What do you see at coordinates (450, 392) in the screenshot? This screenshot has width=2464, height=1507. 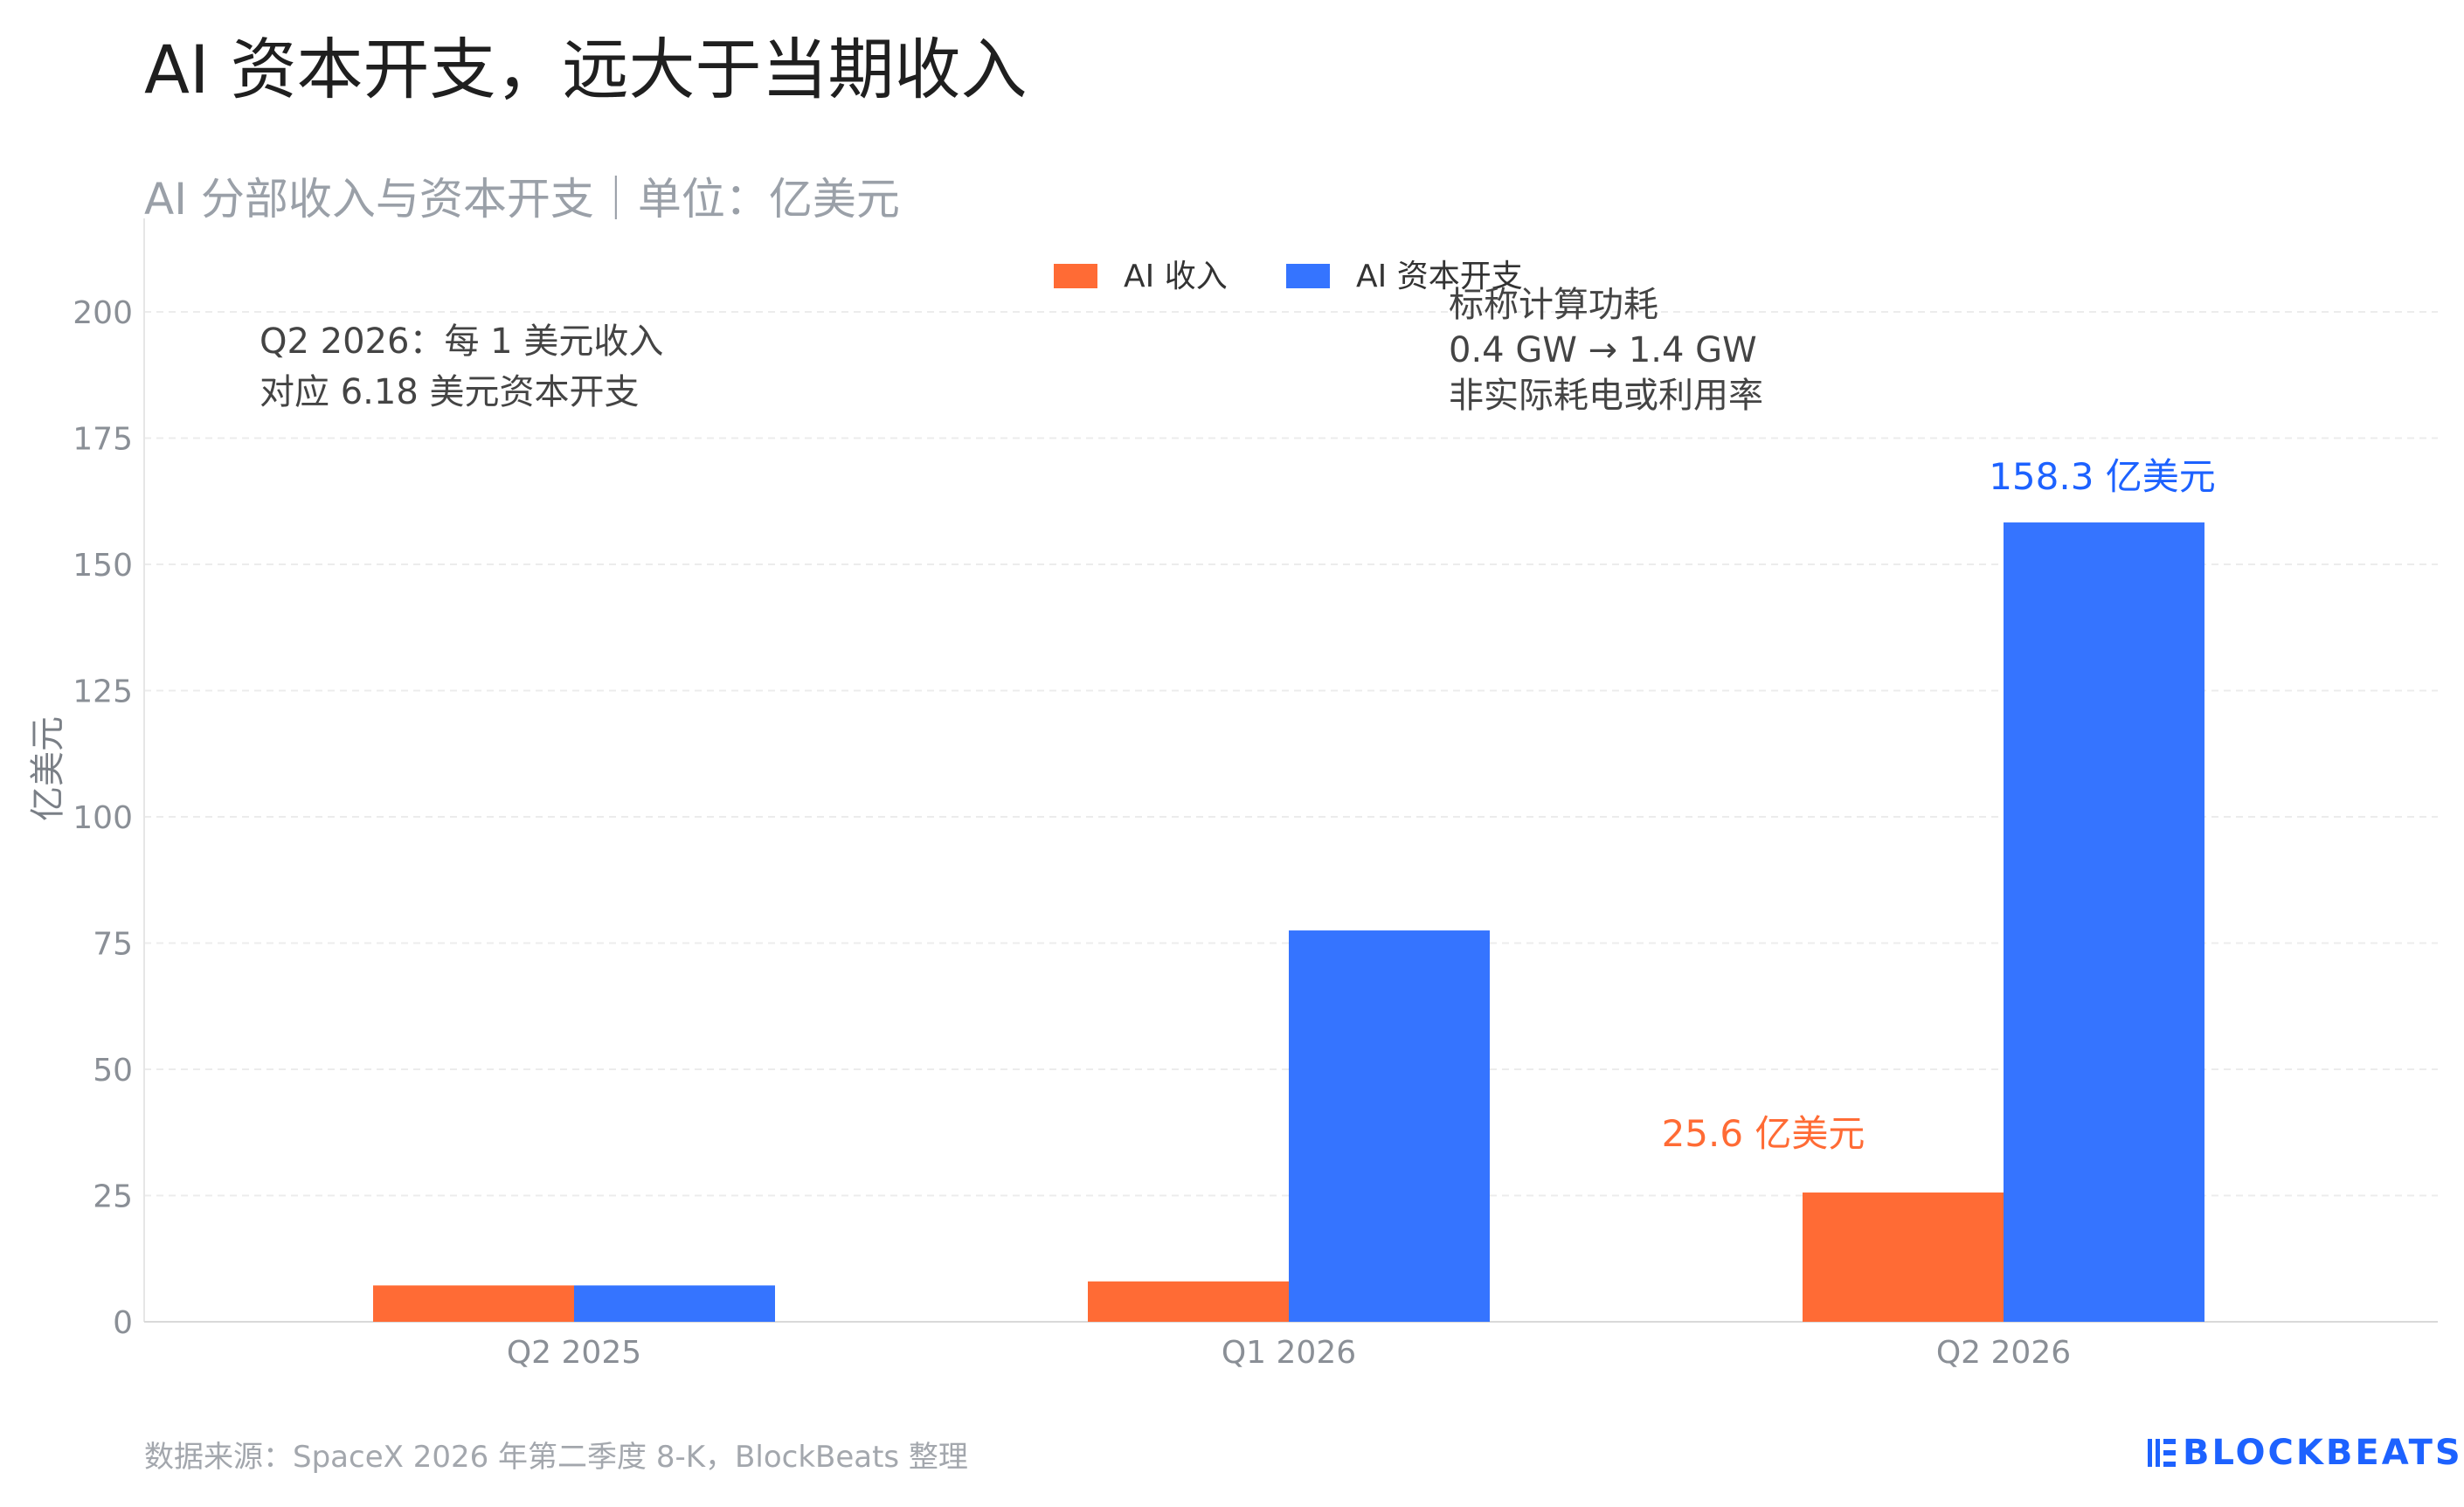 I see `ratio-annotation-line2: 对应 6.18 美元资本开支` at bounding box center [450, 392].